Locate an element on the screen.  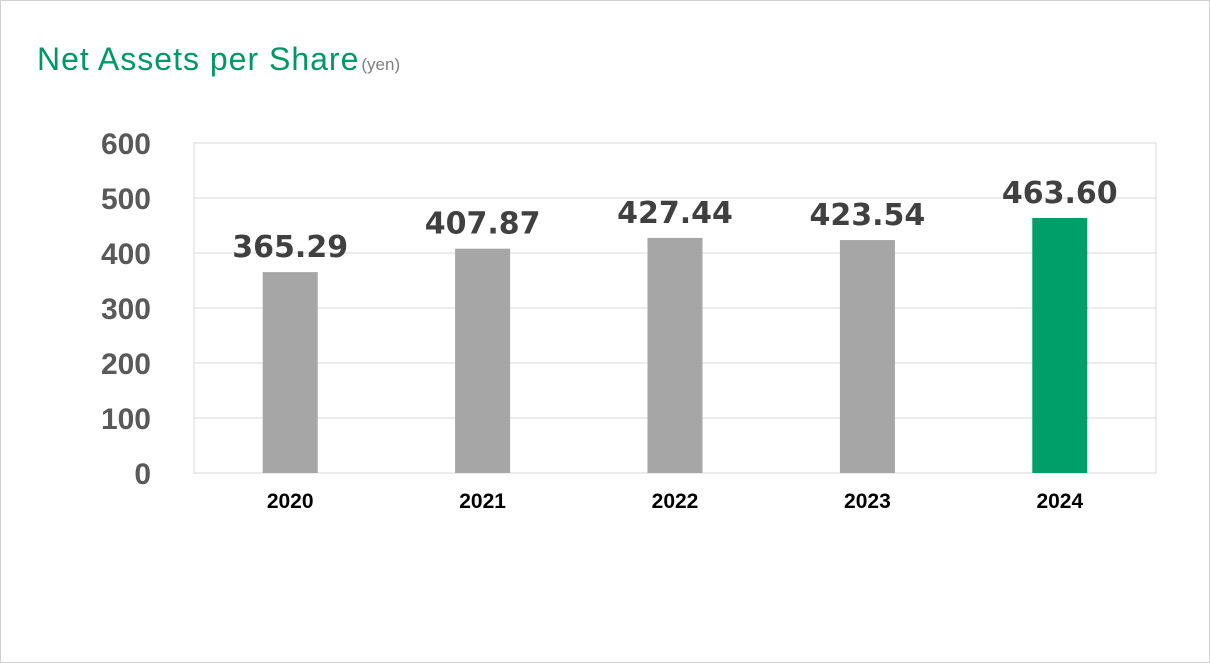
data-labels: 365.29 407.87 427.44 423.54 463.60 is located at coordinates (674, 220).